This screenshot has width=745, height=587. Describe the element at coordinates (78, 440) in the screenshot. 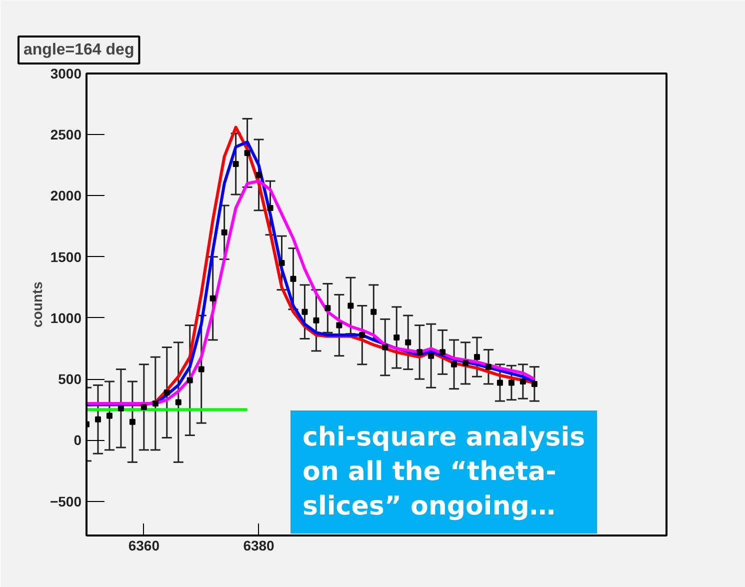

I see `y-tick-label: 0` at that location.